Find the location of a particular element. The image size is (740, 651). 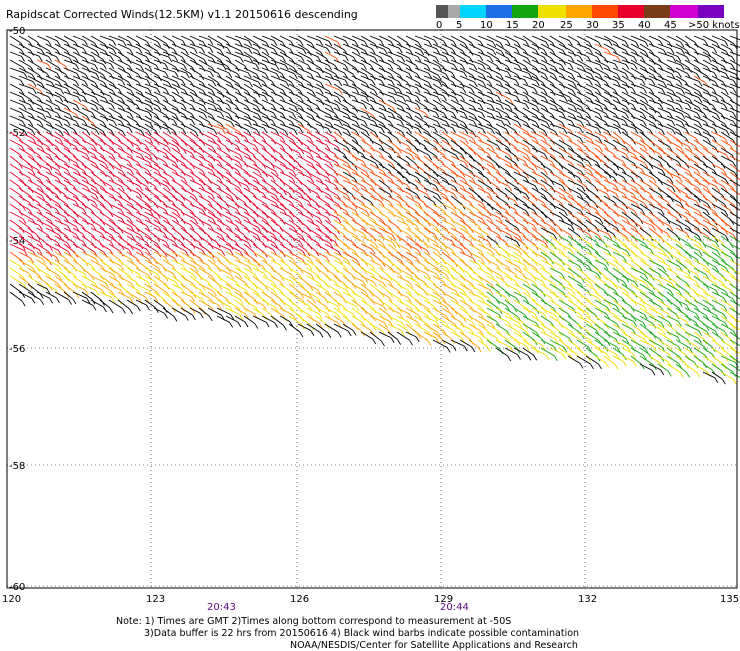

lon-tick: 135 is located at coordinates (729, 599).